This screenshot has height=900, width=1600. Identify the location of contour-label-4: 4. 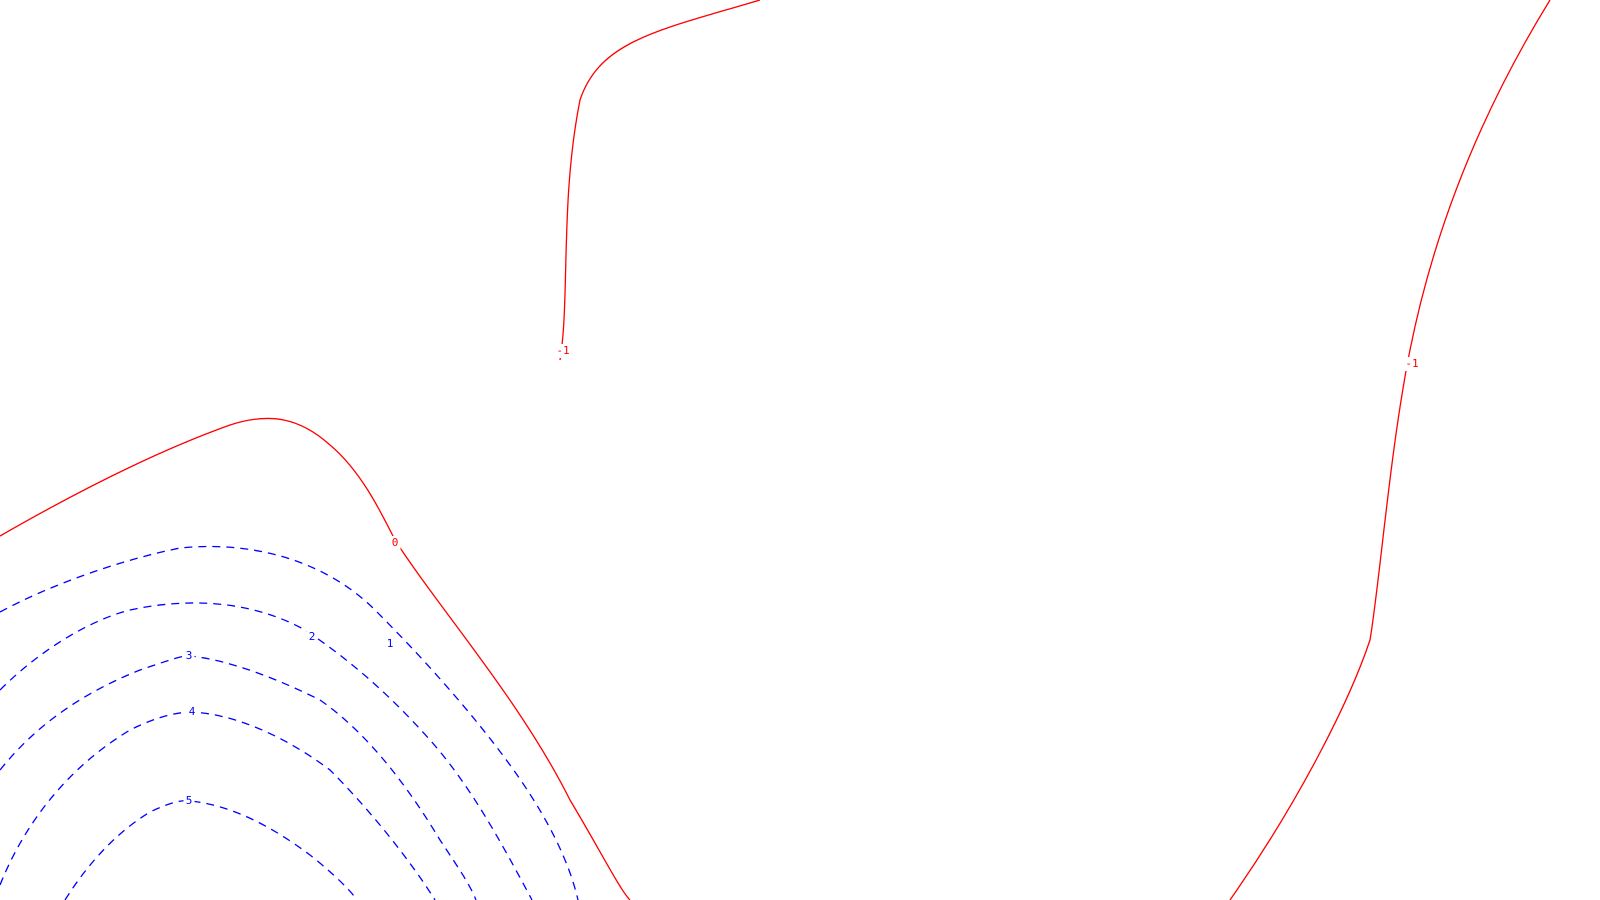
(192, 711).